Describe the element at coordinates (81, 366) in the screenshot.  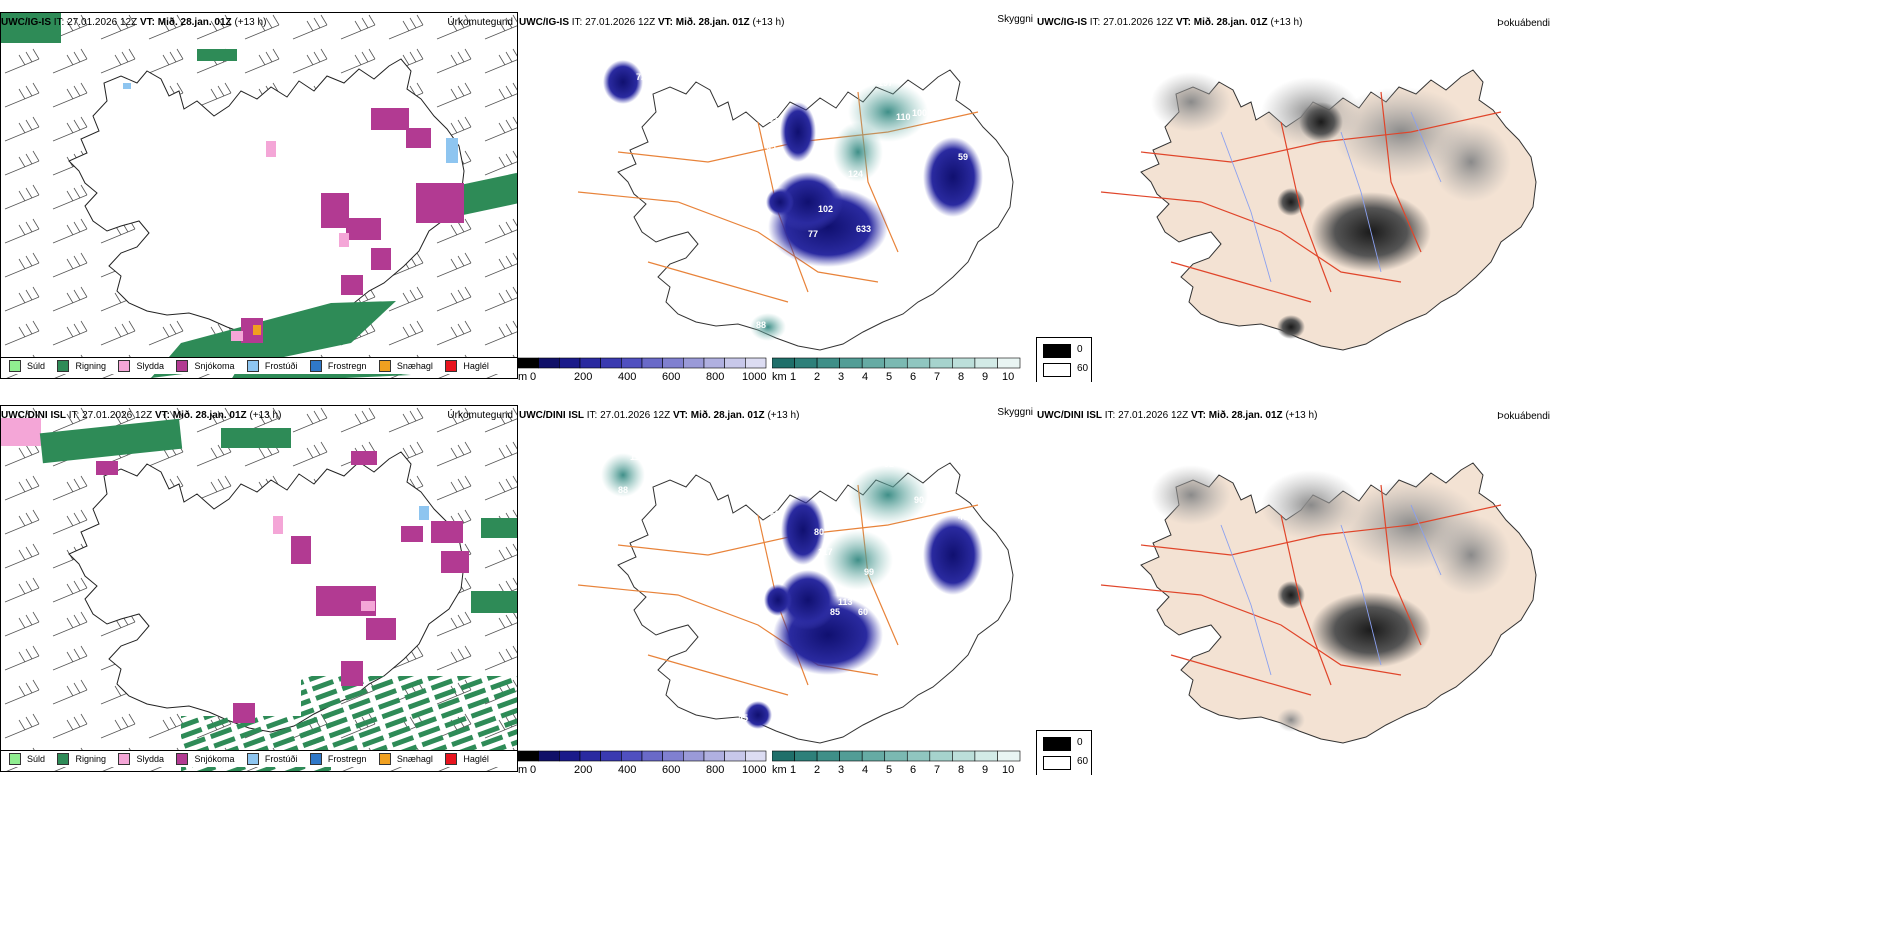
I see `legend-item: Rigning` at that location.